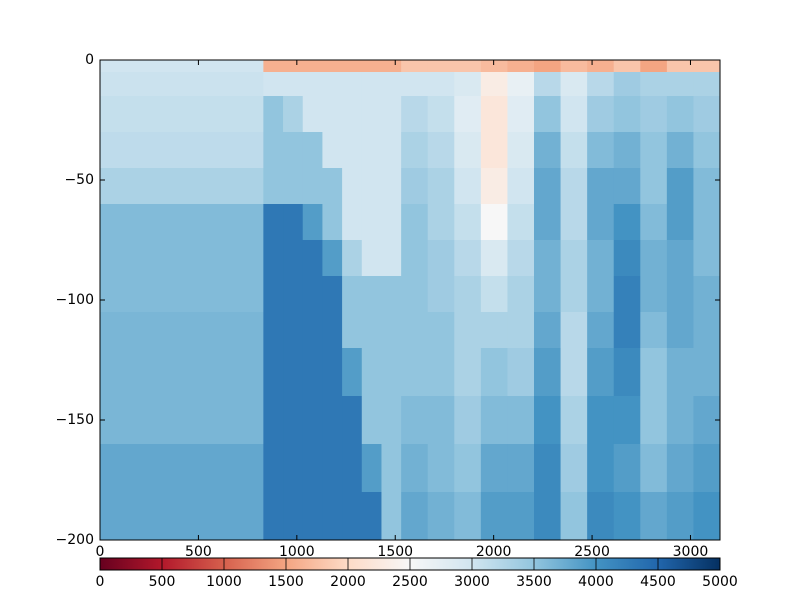  What do you see at coordinates (592, 552) in the screenshot?
I see `x-tick-label: 2500` at bounding box center [592, 552].